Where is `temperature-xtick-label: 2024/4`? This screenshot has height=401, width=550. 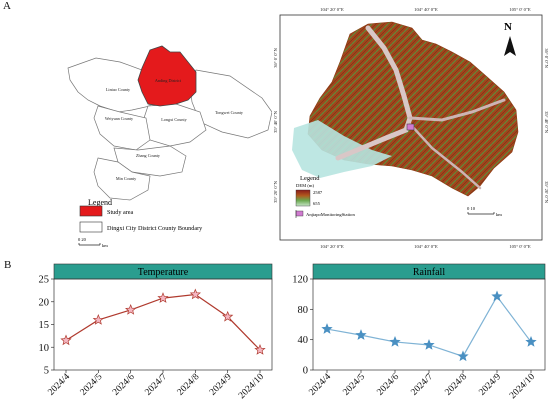
temperature-xtick-label: 2024/4 is located at coordinates (59, 385).